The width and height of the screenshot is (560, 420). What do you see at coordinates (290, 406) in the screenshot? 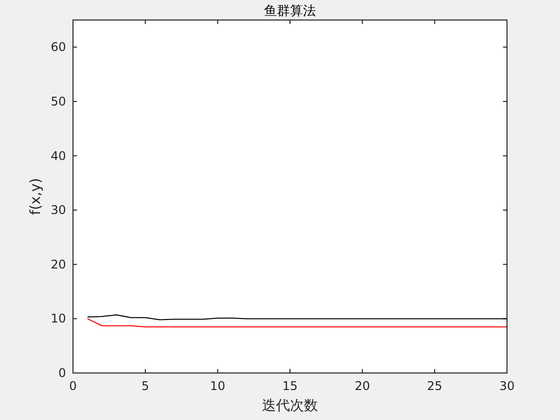
I see `x-axis-title: 迭代次数` at bounding box center [290, 406].